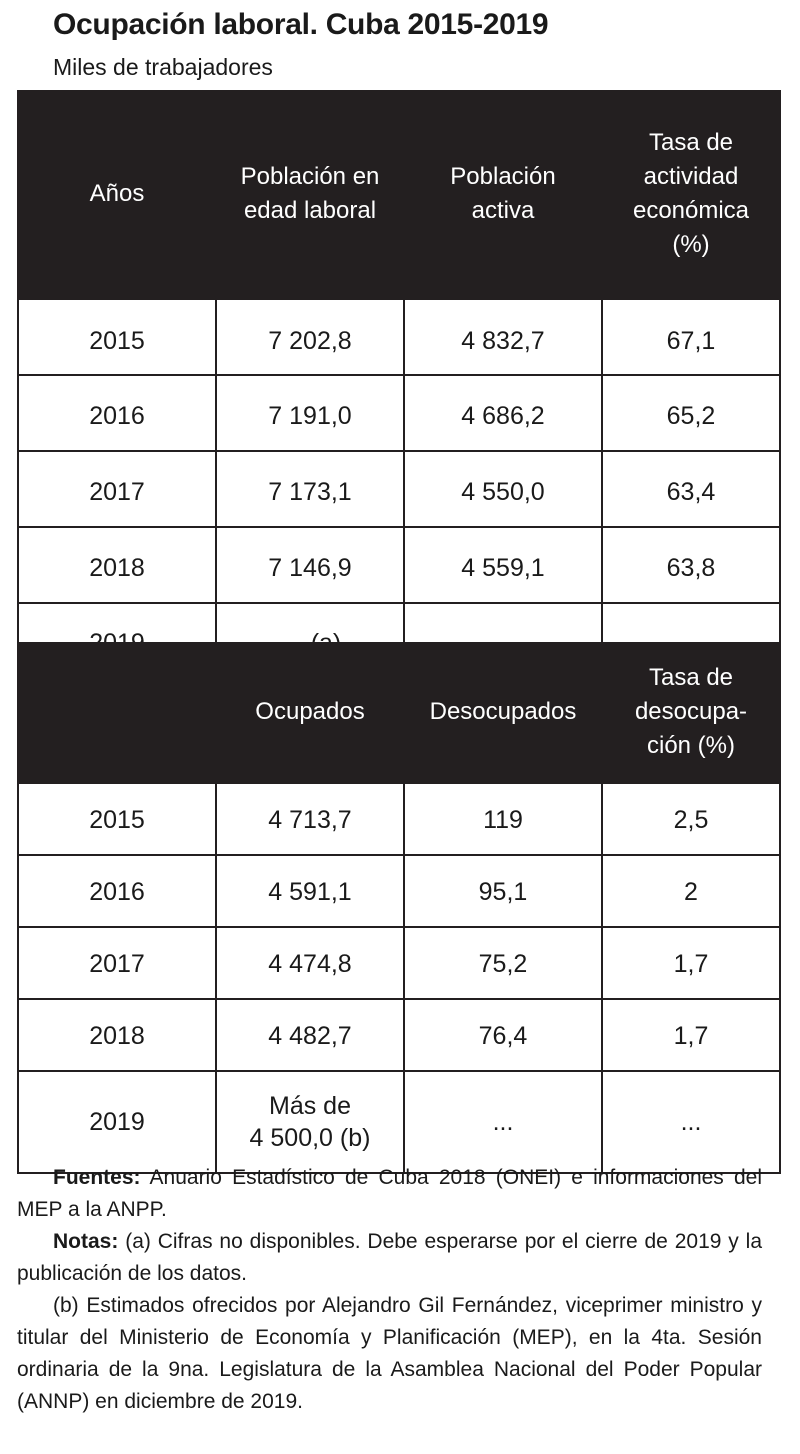 This screenshot has width=800, height=1454. I want to click on value-cell: 4 559,1, so click(503, 565).